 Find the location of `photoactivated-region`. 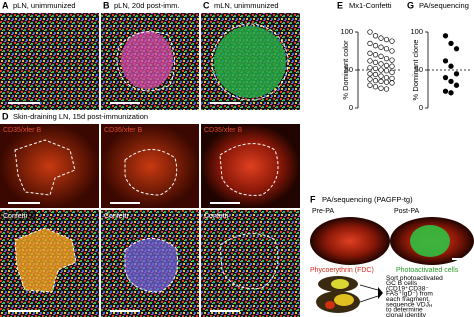

photoactivated-region is located at coordinates (430, 241).